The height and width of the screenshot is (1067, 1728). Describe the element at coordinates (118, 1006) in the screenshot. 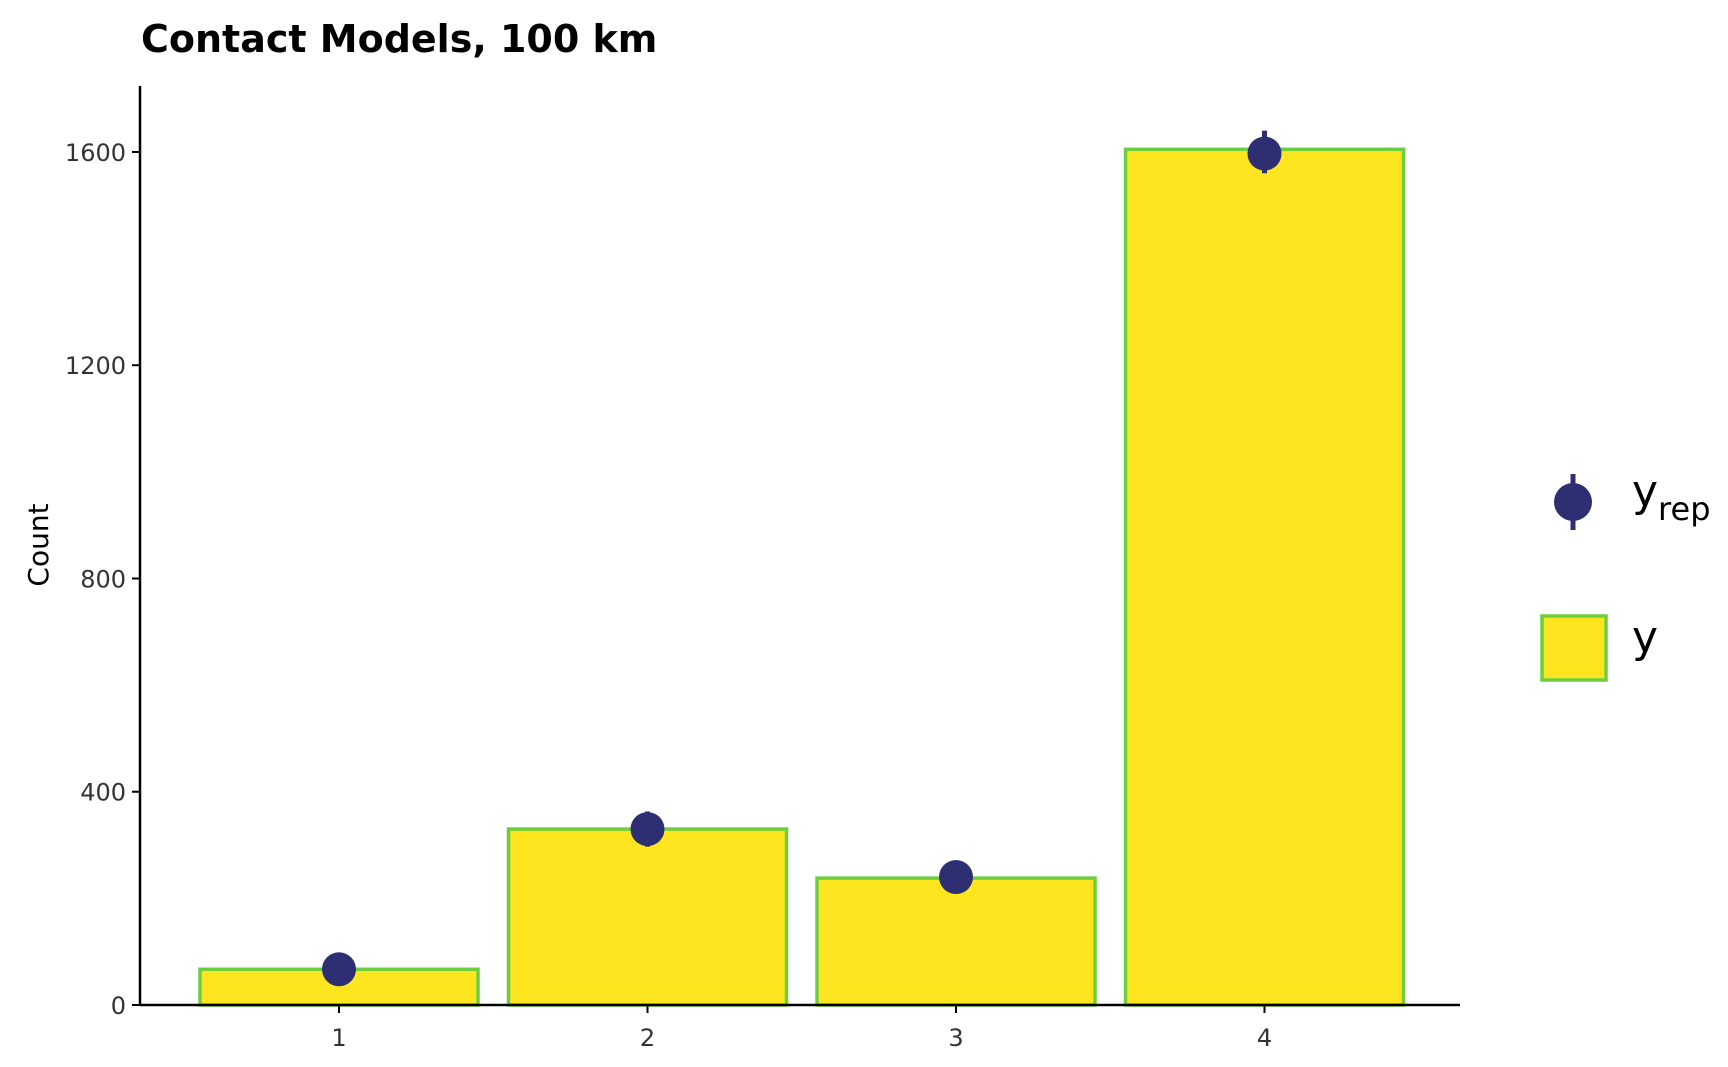

I see `y-tick-label: 0` at that location.